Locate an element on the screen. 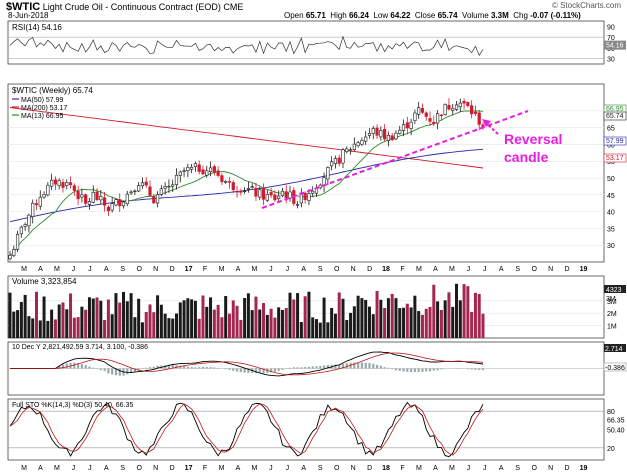 This screenshot has height=476, width=627. rsi-y-tick: 70 is located at coordinates (611, 38).